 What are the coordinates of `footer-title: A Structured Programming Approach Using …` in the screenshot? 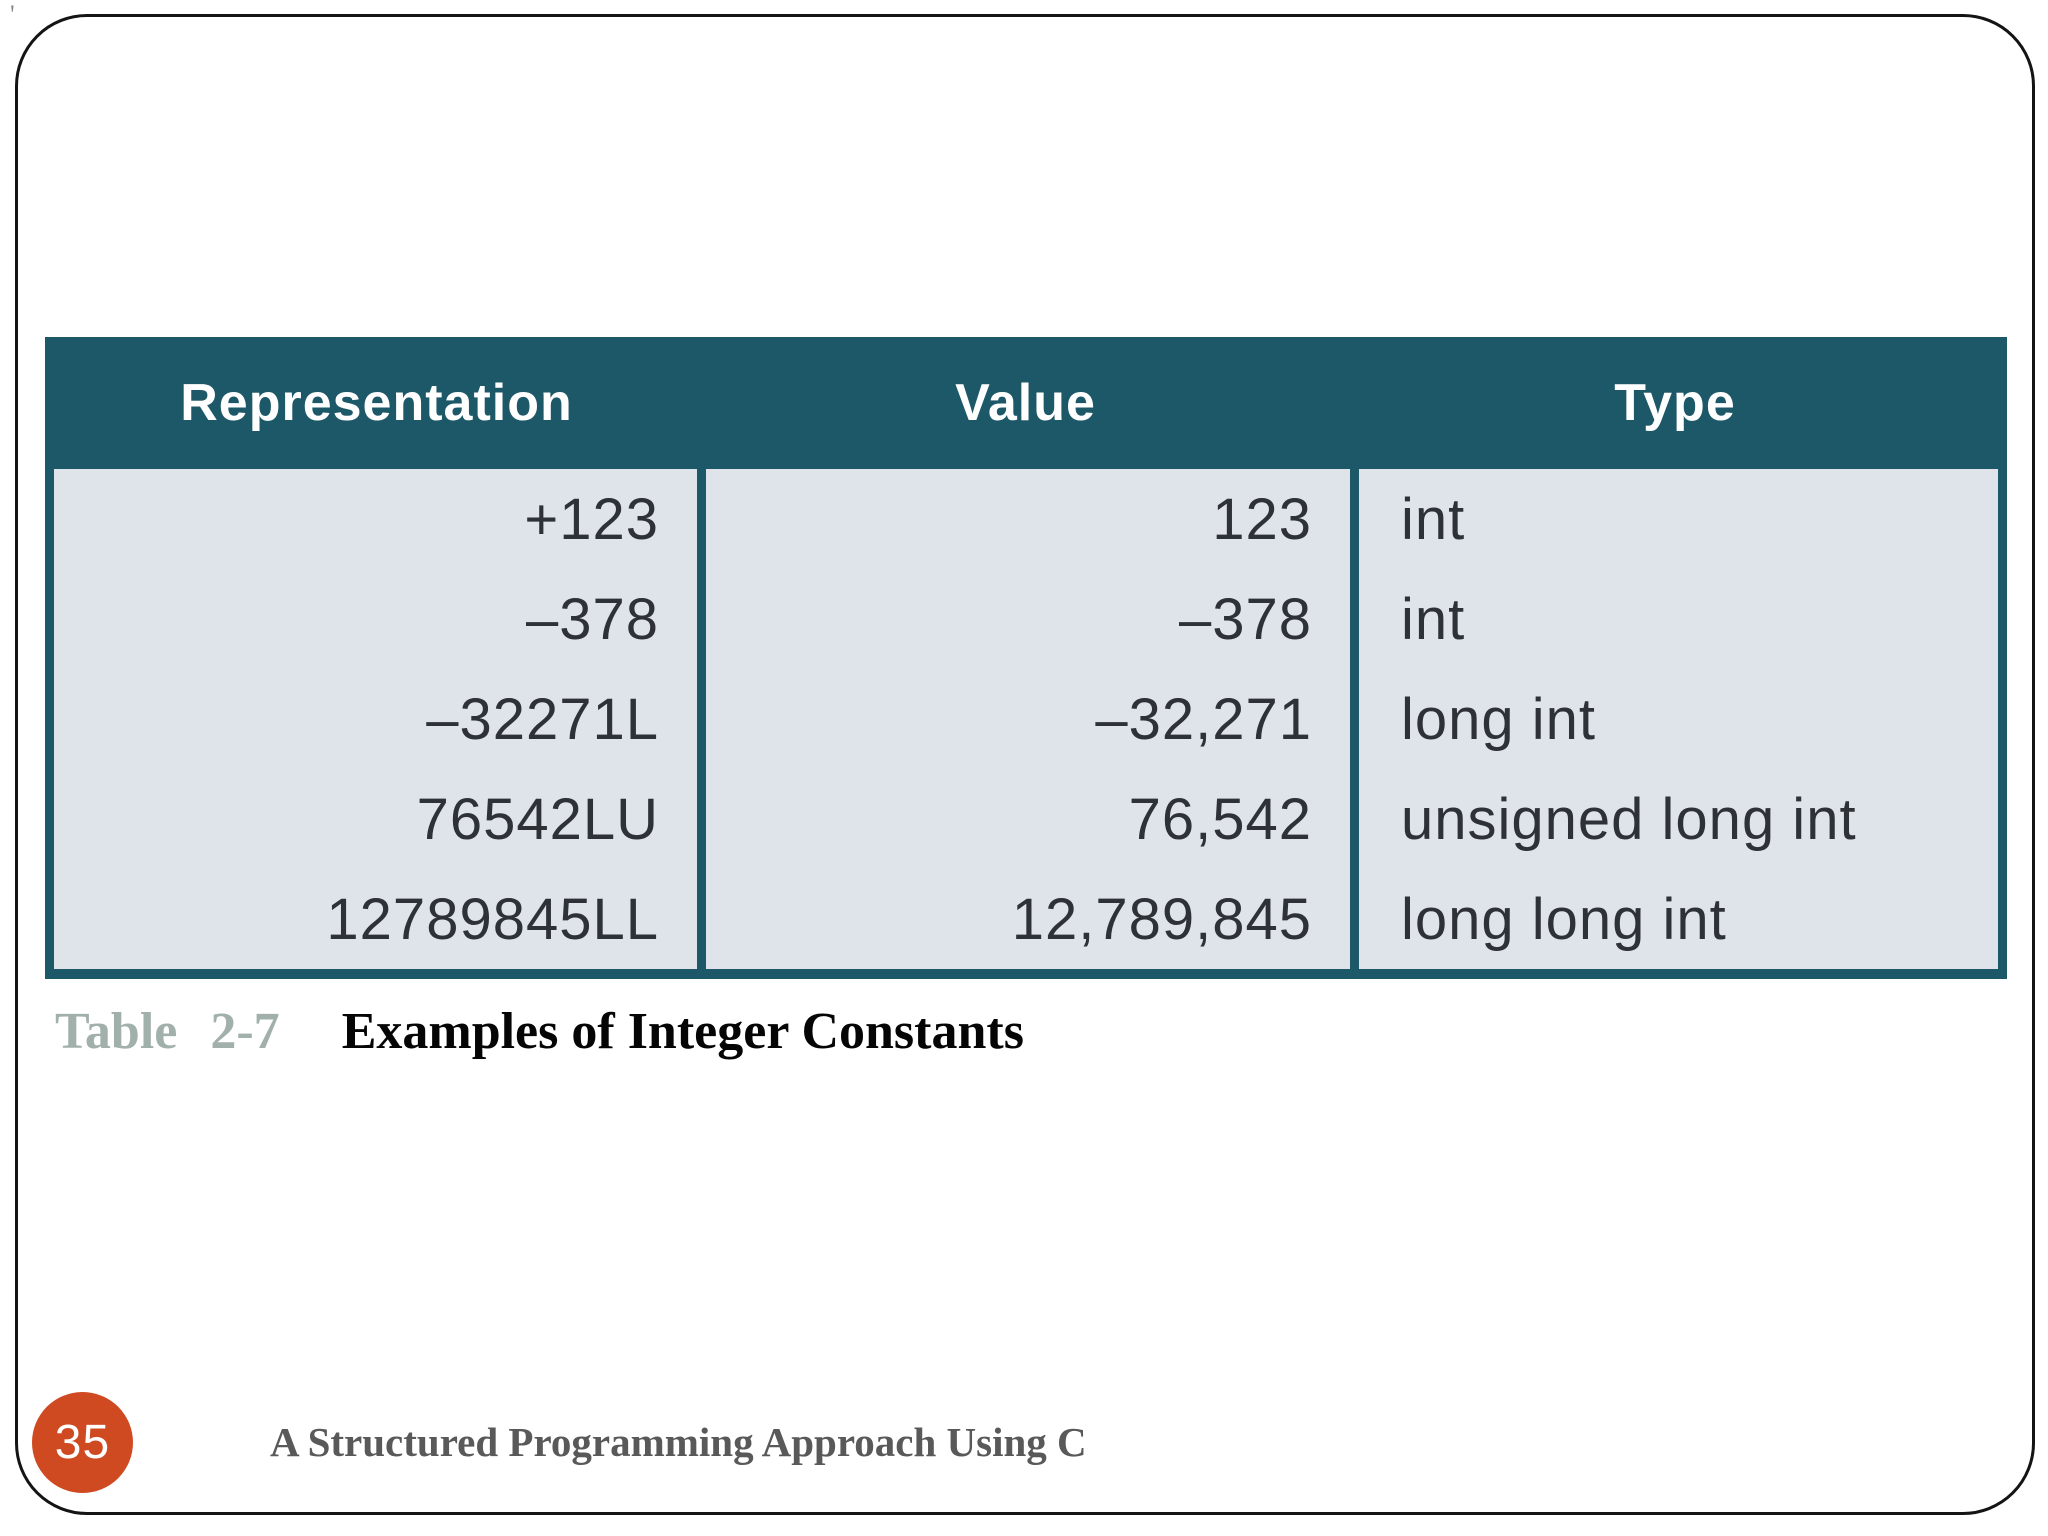 It's located at (678, 1442).